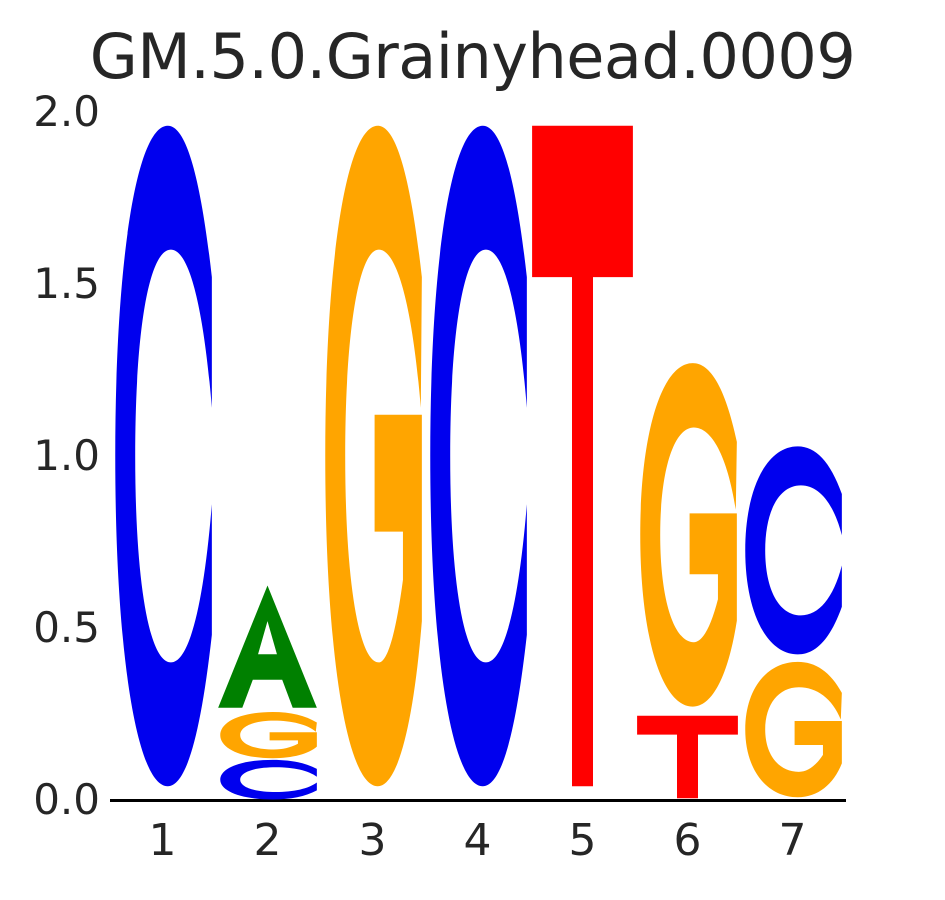 The image size is (945, 900). I want to click on x-axis-tick-label: 7, so click(792, 840).